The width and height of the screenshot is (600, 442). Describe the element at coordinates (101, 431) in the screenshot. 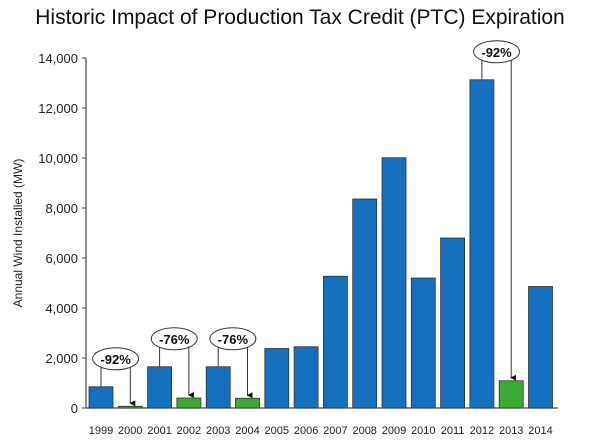

I see `x-tick-label: 1999` at that location.